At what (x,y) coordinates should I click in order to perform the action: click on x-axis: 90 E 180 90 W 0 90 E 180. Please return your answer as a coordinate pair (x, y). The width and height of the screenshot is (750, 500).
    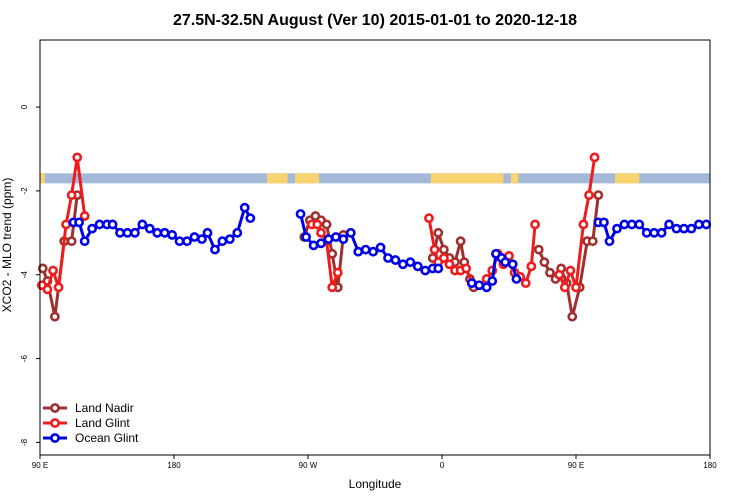
    Looking at the image, I should click on (374, 462).